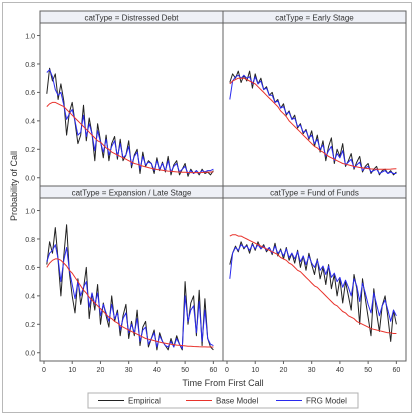  I want to click on x-axis-label: Time From First Call, so click(222, 383).